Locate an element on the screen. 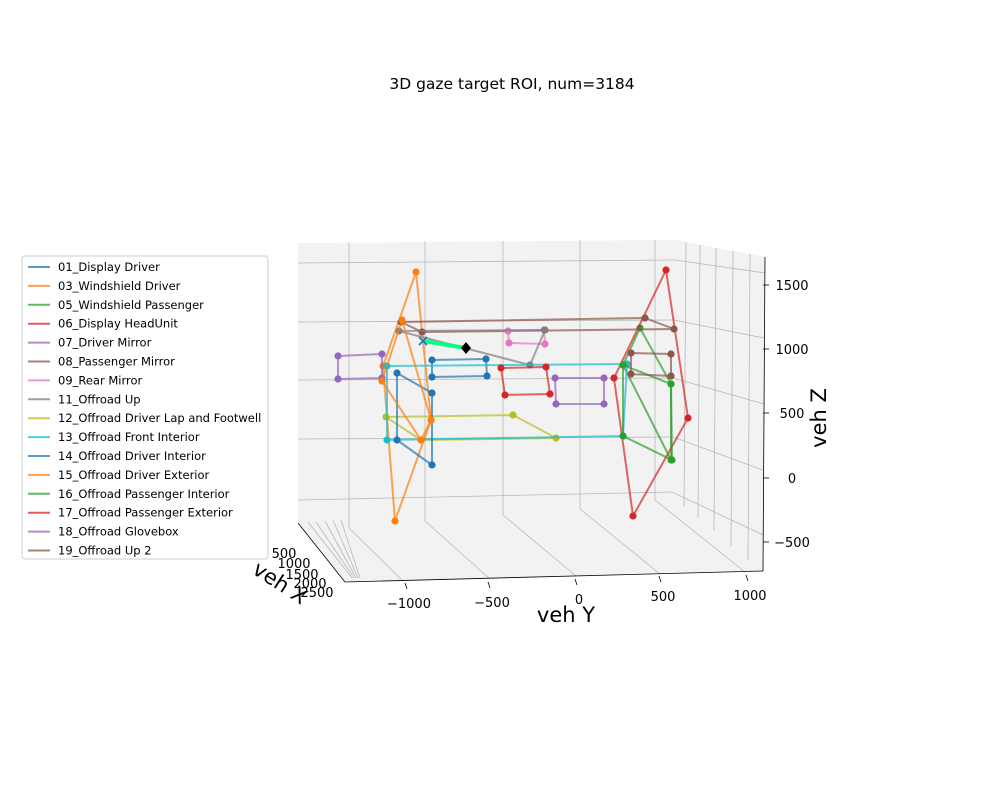 The width and height of the screenshot is (1000, 807). z-tick-label: −500 is located at coordinates (792, 543).